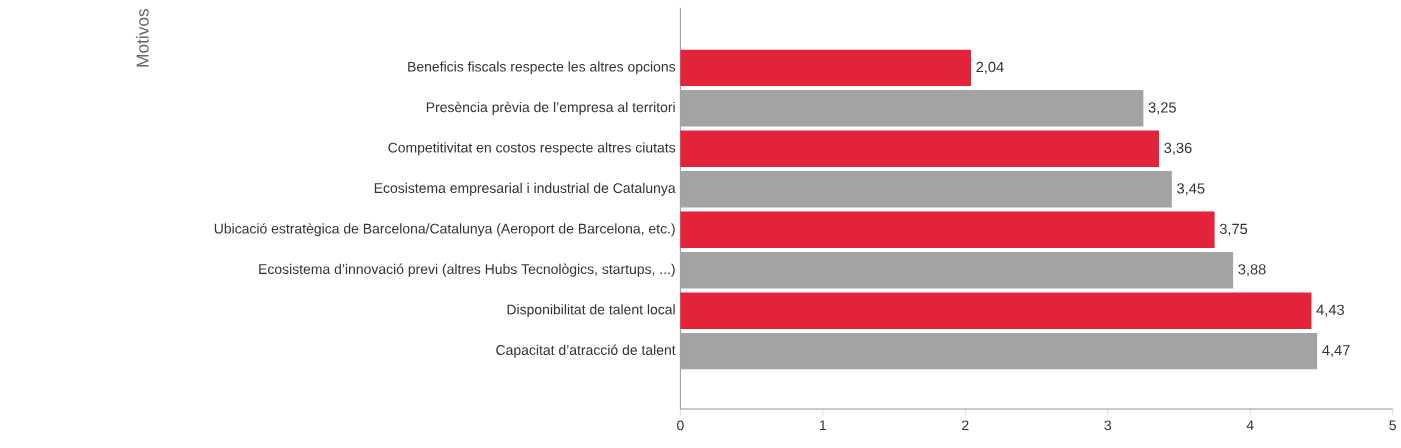  I want to click on x-tick-label: 1, so click(823, 425).